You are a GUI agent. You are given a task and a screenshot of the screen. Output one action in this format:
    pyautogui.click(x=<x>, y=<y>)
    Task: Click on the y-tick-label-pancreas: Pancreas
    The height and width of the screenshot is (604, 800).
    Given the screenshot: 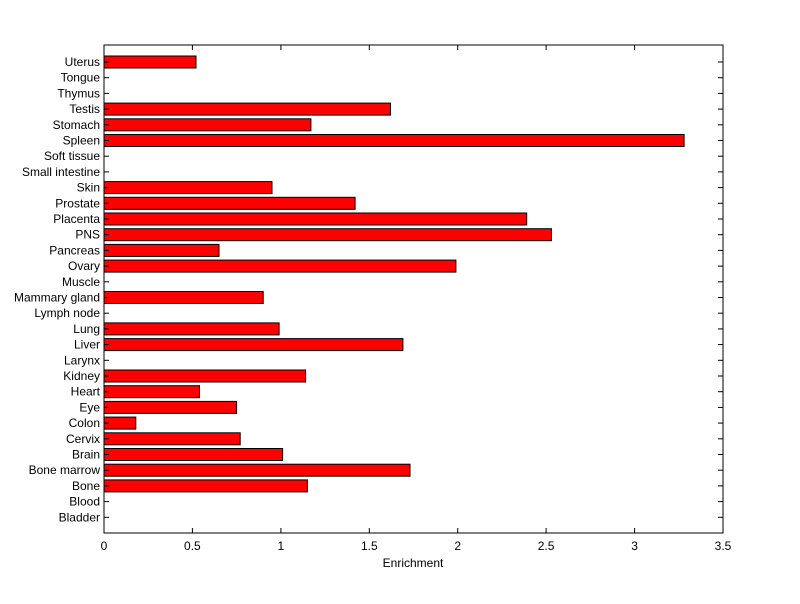 What is the action you would take?
    pyautogui.click(x=74, y=250)
    